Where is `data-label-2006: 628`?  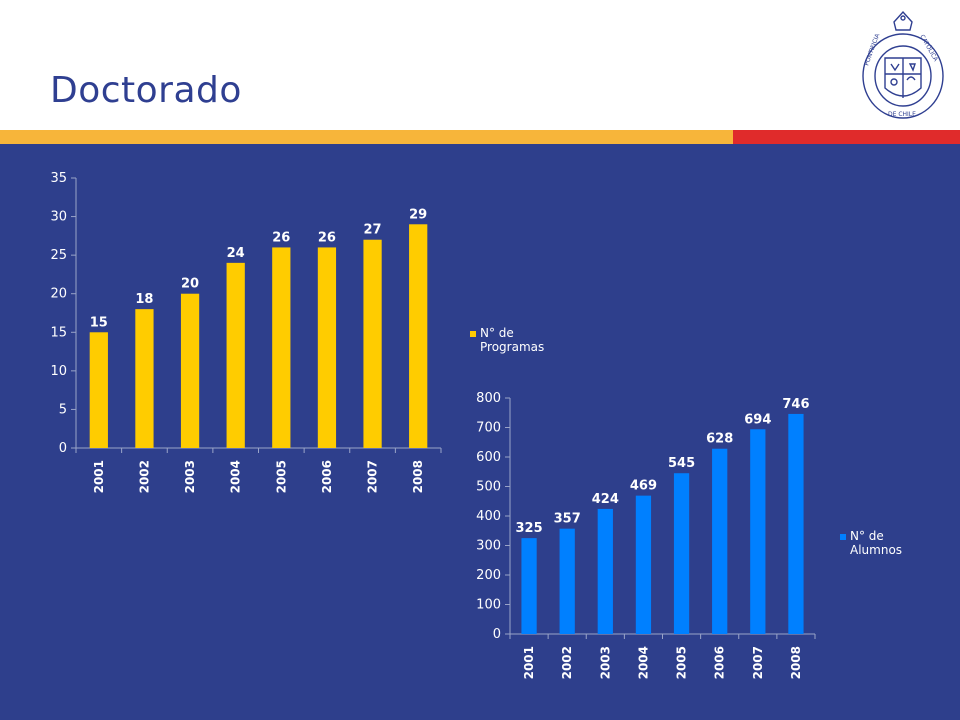
data-label-2006: 628 is located at coordinates (719, 439).